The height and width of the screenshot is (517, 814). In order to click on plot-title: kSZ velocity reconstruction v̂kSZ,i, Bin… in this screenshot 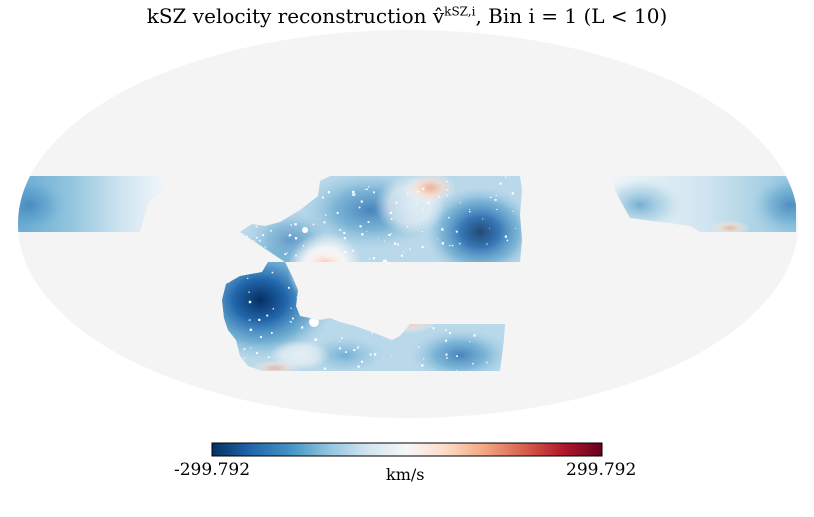, I will do `click(407, 16)`.